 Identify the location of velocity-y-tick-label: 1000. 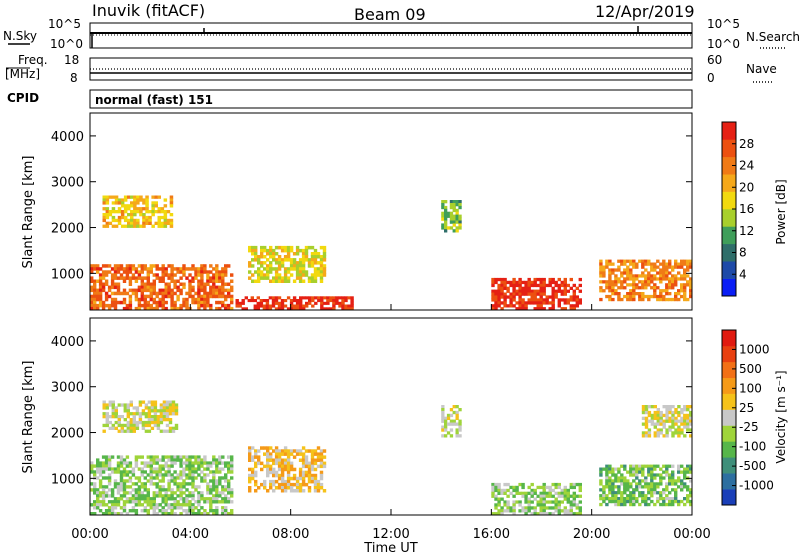
(67, 479).